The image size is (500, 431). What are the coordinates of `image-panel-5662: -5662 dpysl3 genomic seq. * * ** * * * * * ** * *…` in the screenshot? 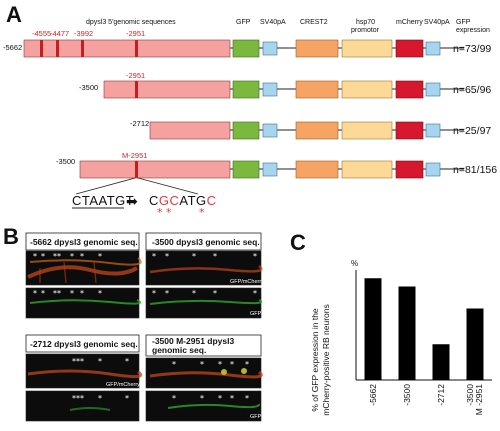 It's located at (83, 275).